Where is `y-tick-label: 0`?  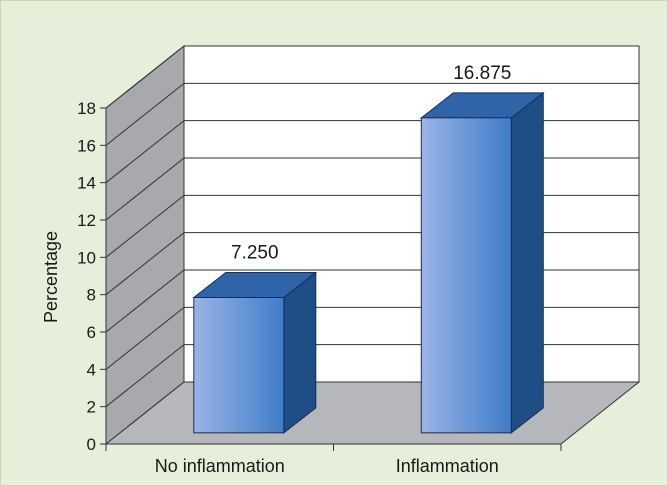 y-tick-label: 0 is located at coordinates (91, 444).